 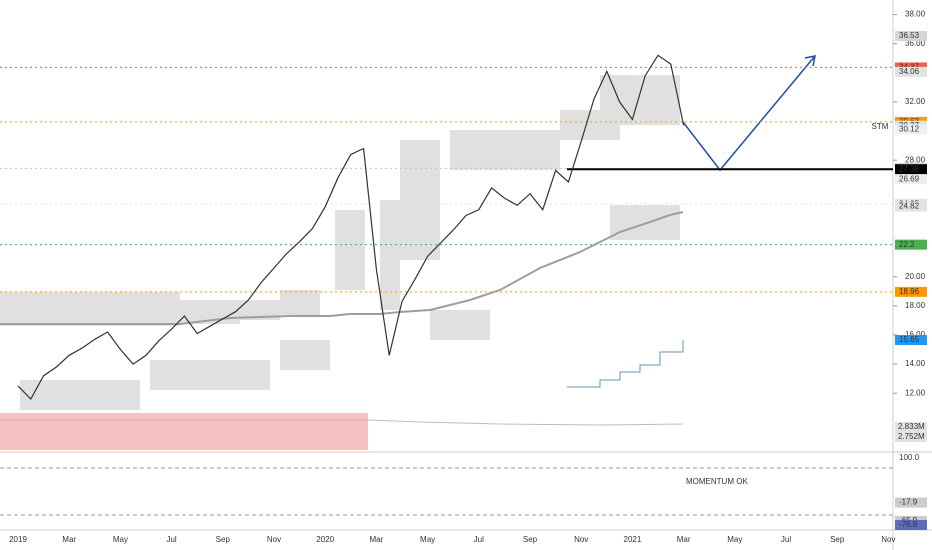 What do you see at coordinates (915, 305) in the screenshot?
I see `y-tick-label: 18.00` at bounding box center [915, 305].